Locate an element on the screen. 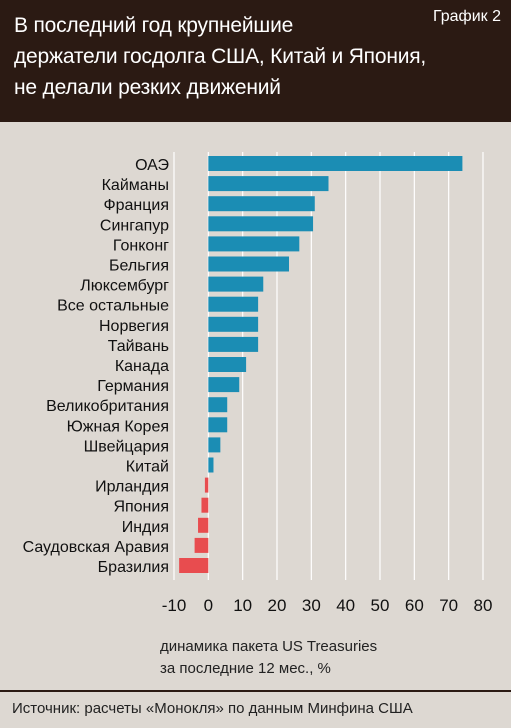 The height and width of the screenshot is (728, 511). category-label: ОАЭ is located at coordinates (152, 165).